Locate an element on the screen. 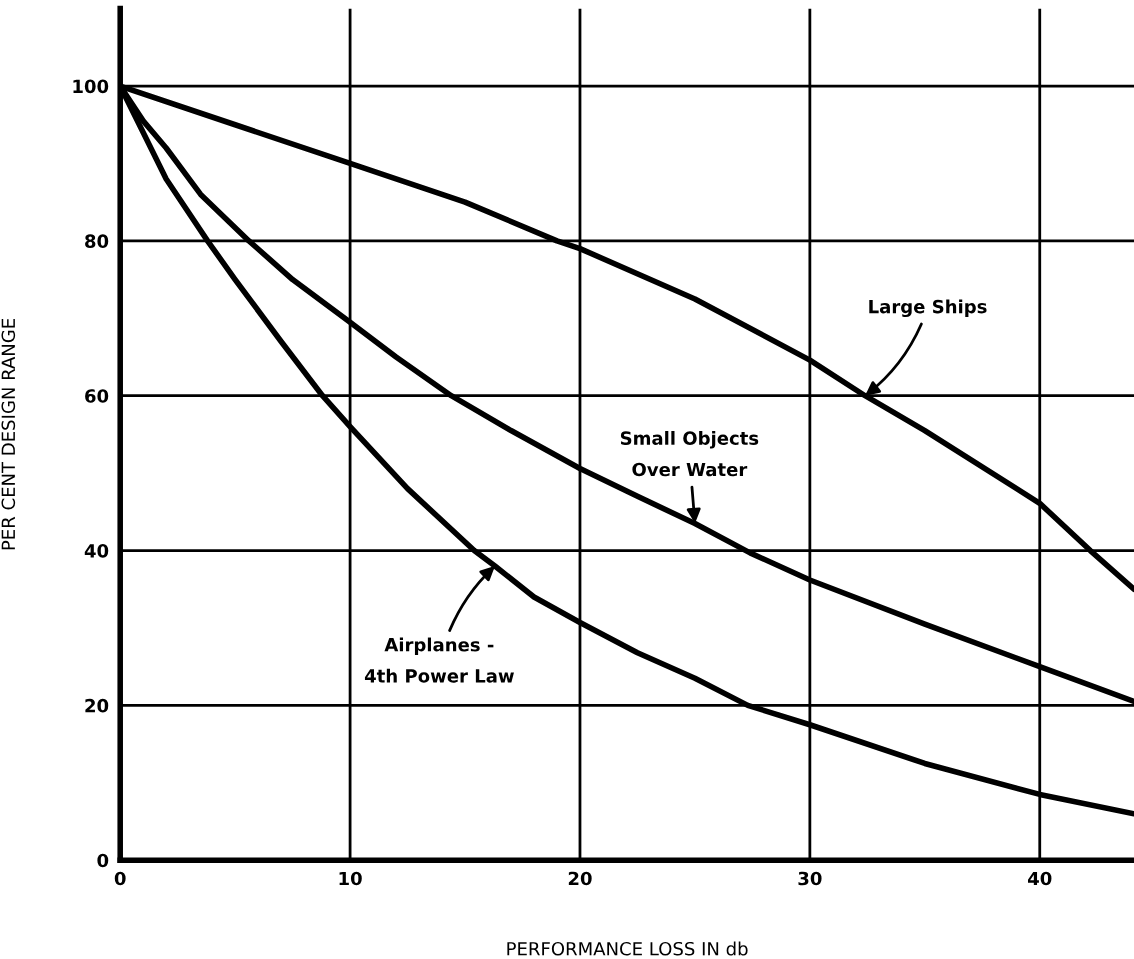 The height and width of the screenshot is (959, 1134). y-tick-label: 100 is located at coordinates (91, 86).